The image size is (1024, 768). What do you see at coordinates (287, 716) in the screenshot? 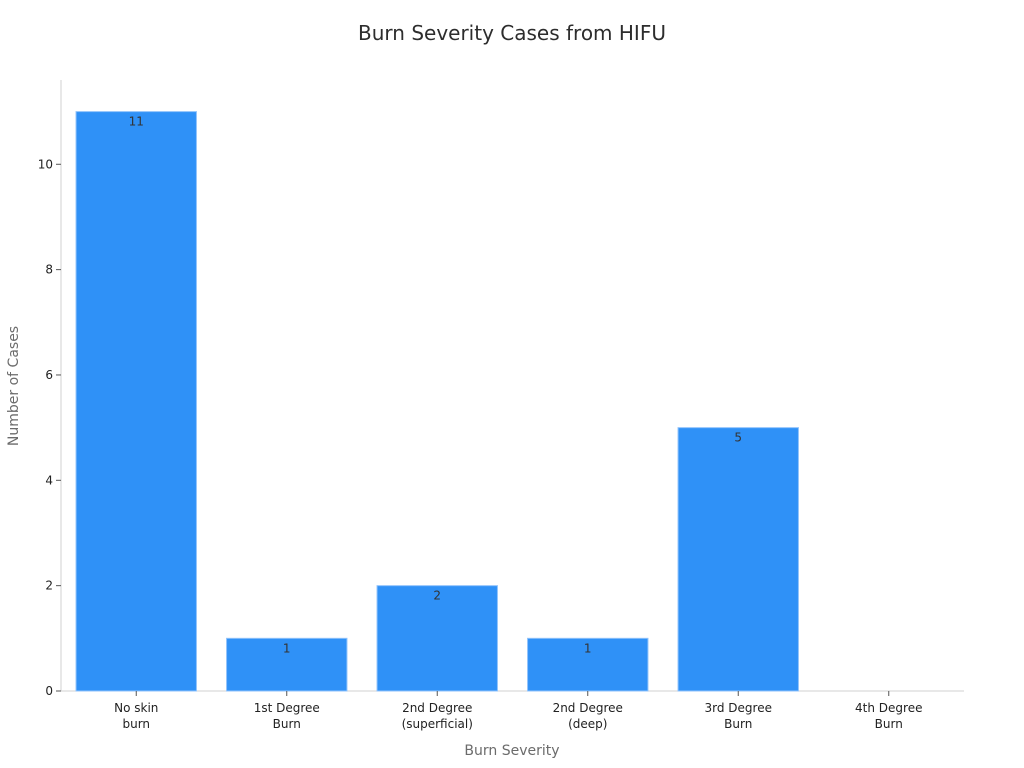
I see `x-tick-label: 1st Degree Burn` at bounding box center [287, 716].